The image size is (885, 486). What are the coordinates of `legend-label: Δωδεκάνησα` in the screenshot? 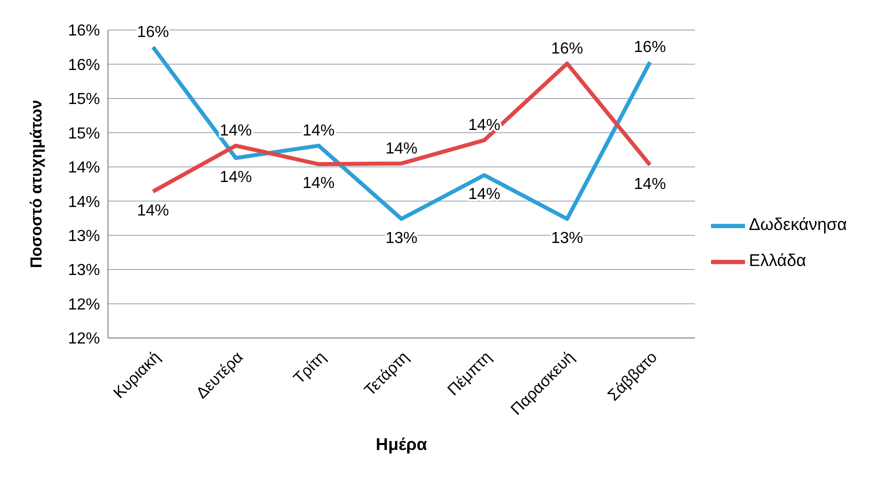 It's located at (797, 224).